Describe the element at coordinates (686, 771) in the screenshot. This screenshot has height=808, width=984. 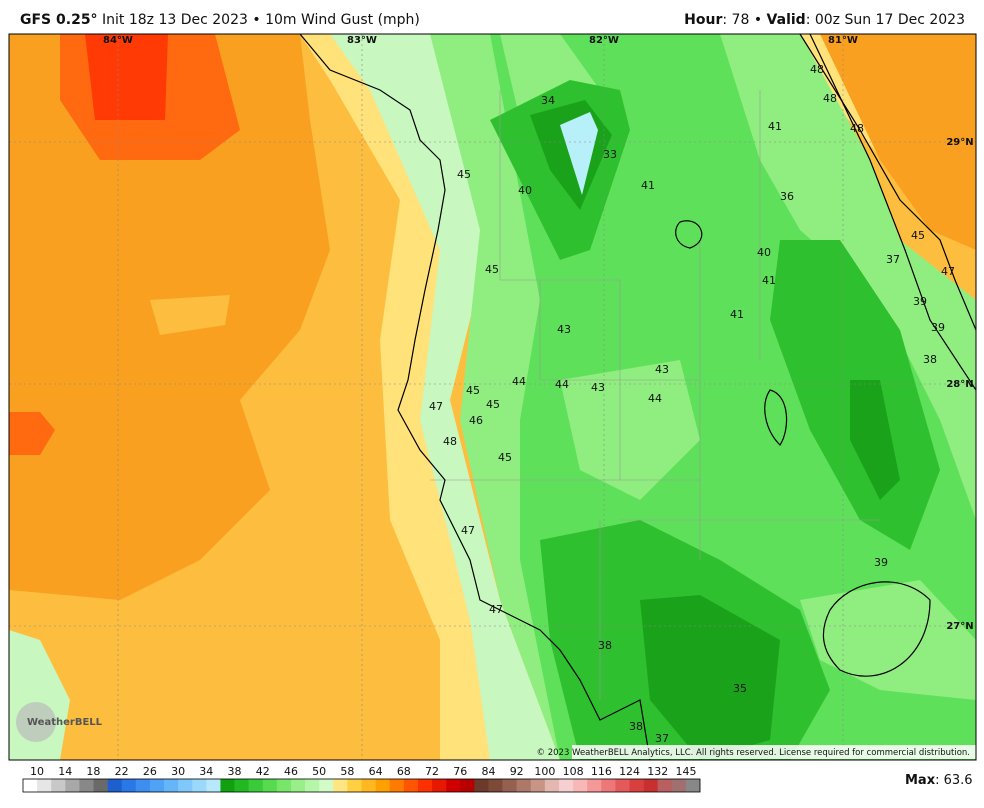
I see `colorbar-tick-label: 145` at that location.